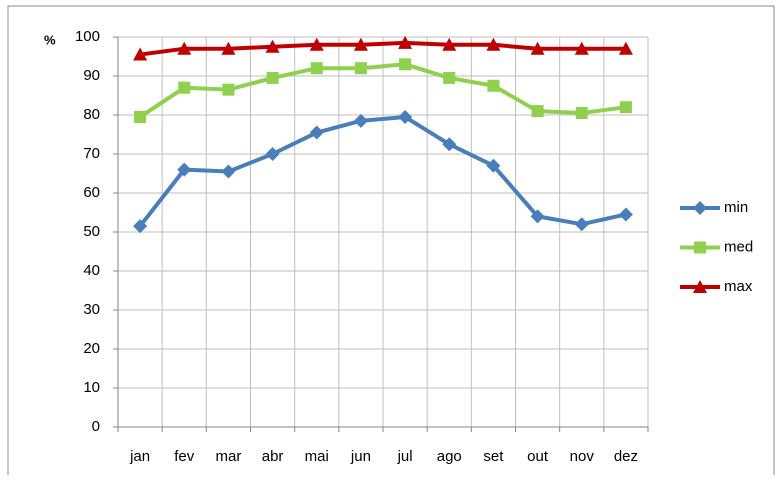 This screenshot has height=480, width=778. What do you see at coordinates (736, 207) in the screenshot?
I see `legend-label: min` at bounding box center [736, 207].